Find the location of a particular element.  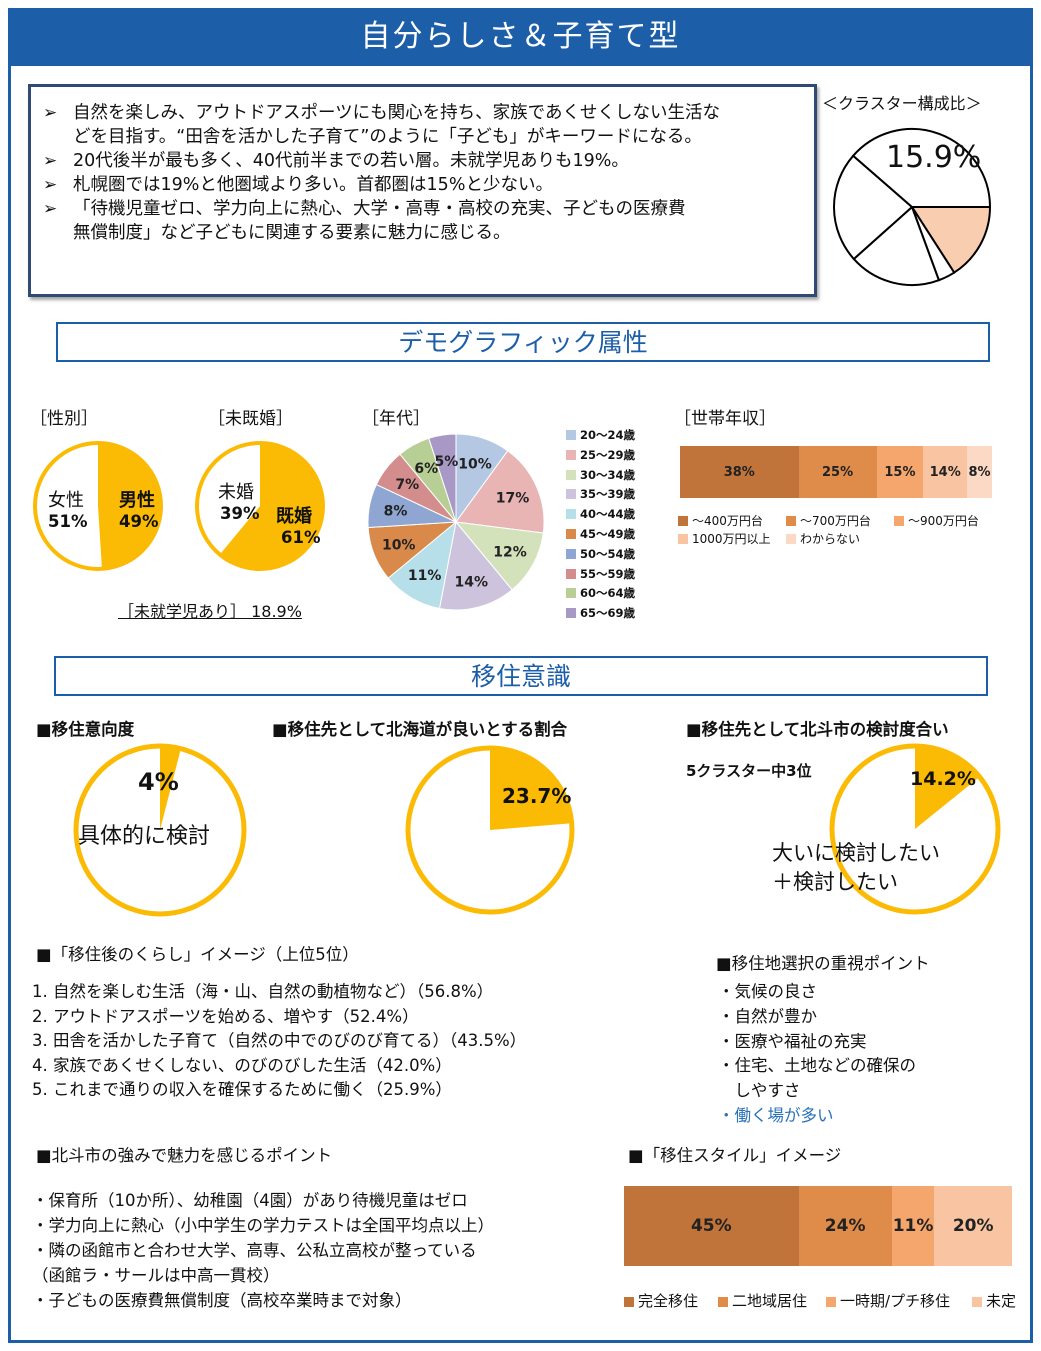

age-data-label: 12% is located at coordinates (510, 553).